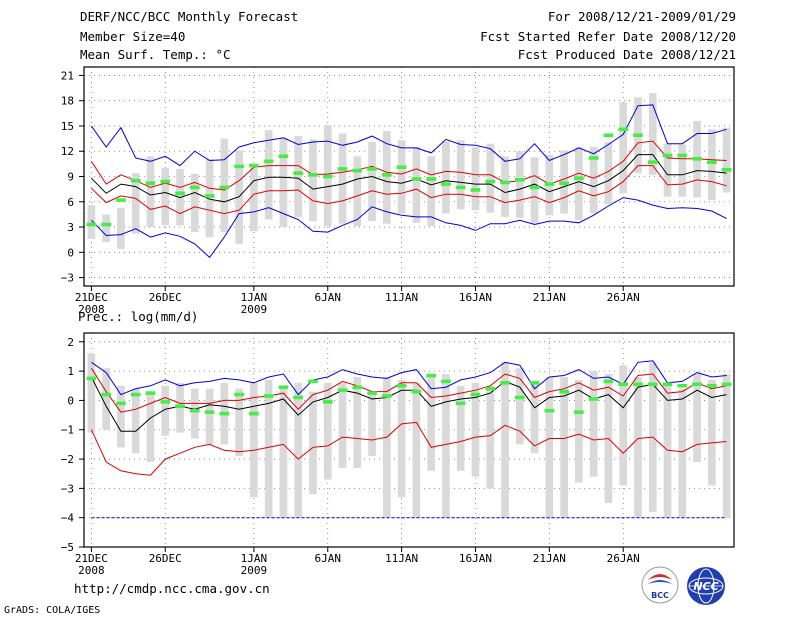 This screenshot has width=800, height=618. What do you see at coordinates (91, 570) in the screenshot?
I see `precip-xtick-year: 2008` at bounding box center [91, 570].